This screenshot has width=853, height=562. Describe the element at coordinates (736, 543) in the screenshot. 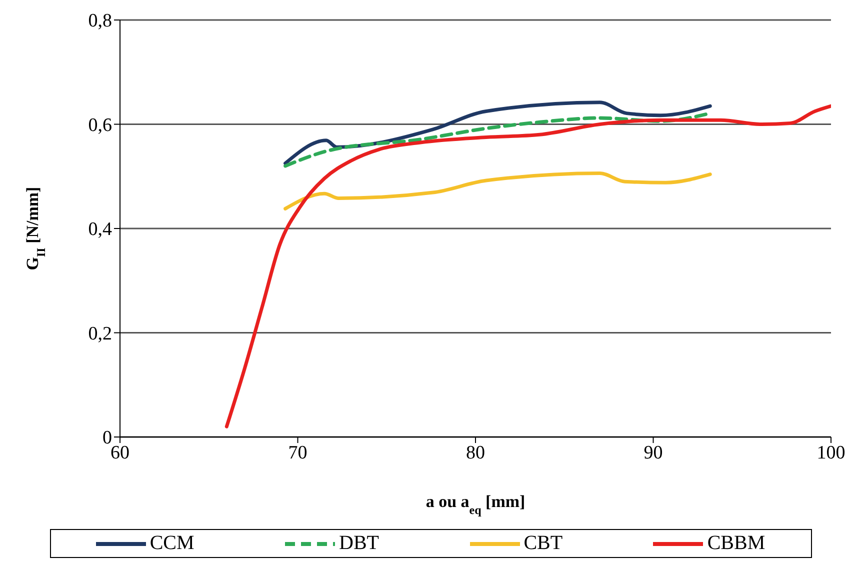

I see `legend-label: CBBM` at that location.